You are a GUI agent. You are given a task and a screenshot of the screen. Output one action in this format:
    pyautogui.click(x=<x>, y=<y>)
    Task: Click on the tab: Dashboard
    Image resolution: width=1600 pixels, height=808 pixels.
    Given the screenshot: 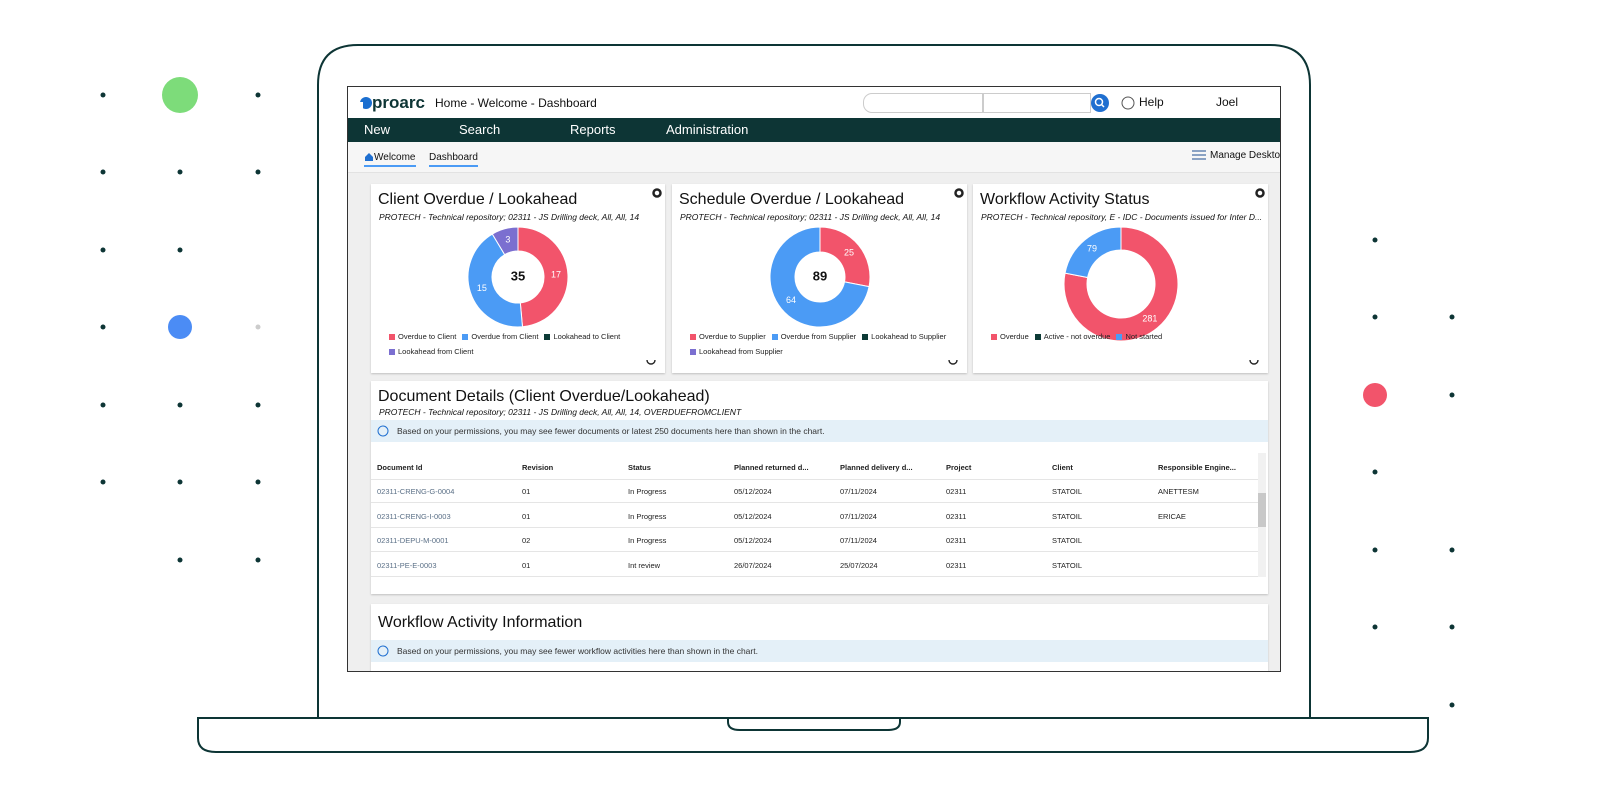 What is the action you would take?
    pyautogui.click(x=453, y=159)
    